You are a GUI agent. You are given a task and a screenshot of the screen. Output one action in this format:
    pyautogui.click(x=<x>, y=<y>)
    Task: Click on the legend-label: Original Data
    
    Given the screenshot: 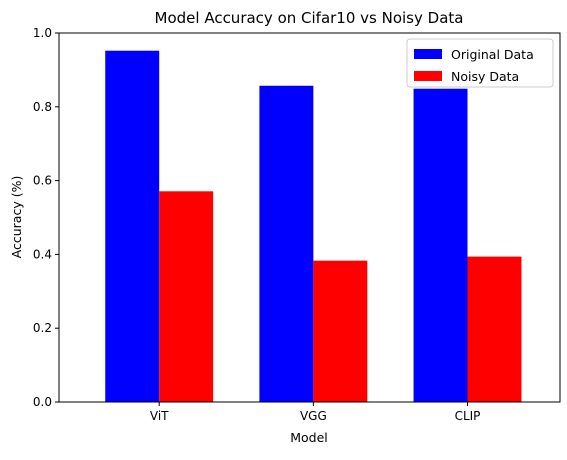 What is the action you would take?
    pyautogui.click(x=492, y=54)
    